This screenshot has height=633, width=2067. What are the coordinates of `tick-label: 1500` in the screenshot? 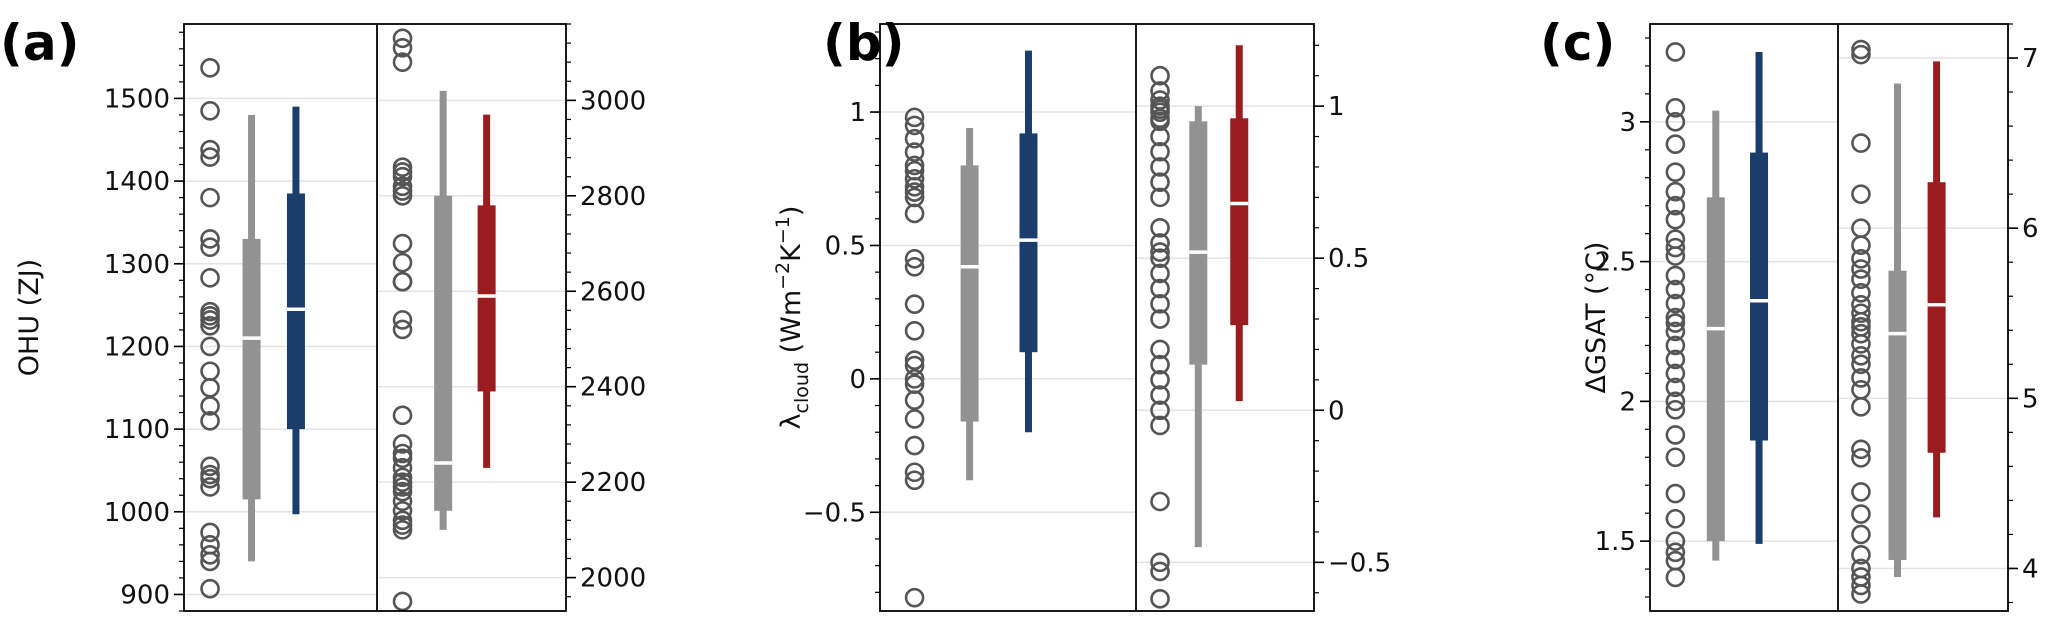 It's located at (137, 99).